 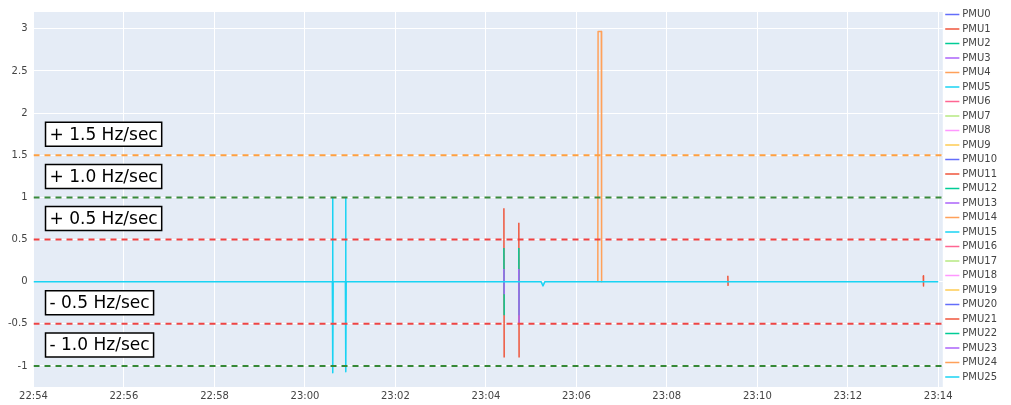 What do you see at coordinates (976, 115) in the screenshot?
I see `legend-label: PMU7` at bounding box center [976, 115].